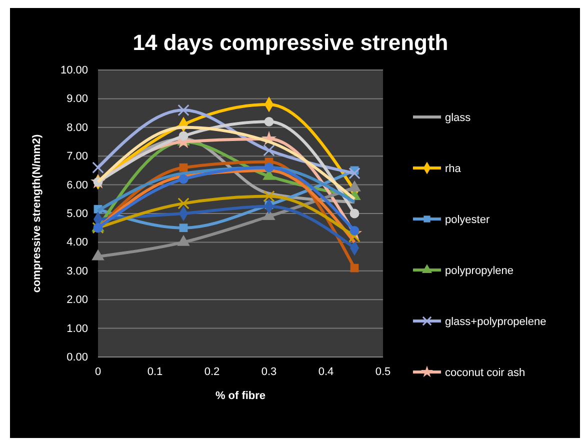 This screenshot has height=445, width=584. I want to click on x-tick-label: 0, so click(98, 372).